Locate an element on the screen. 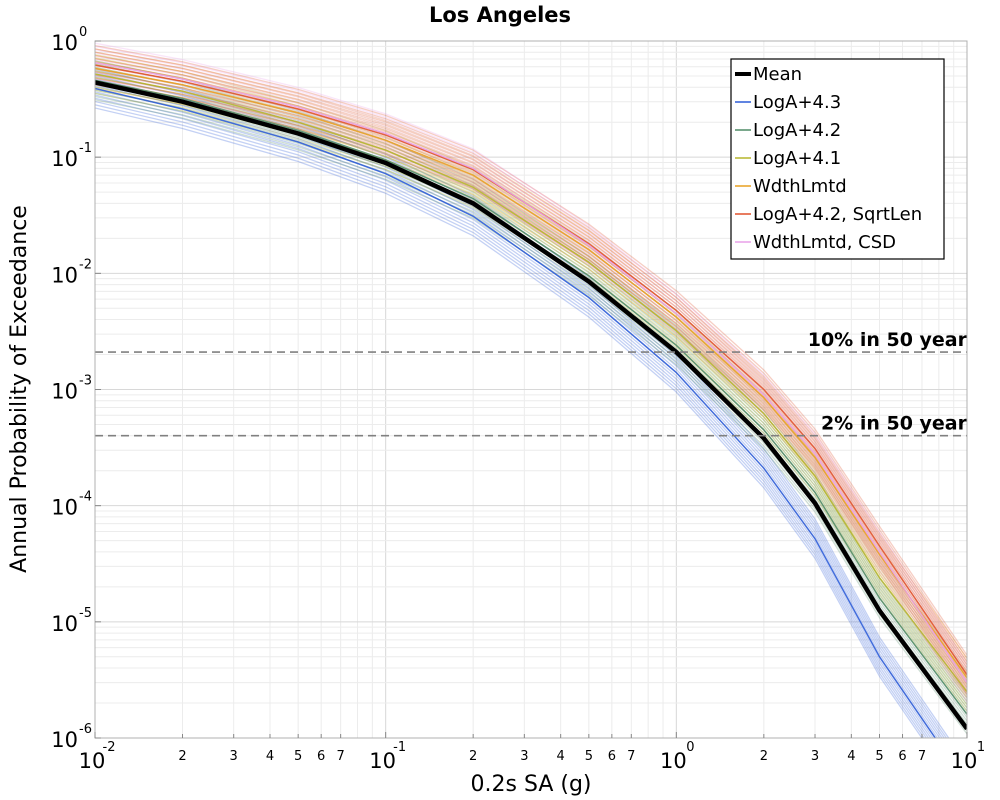  y-tick-exponent: -3 is located at coordinates (85, 381).